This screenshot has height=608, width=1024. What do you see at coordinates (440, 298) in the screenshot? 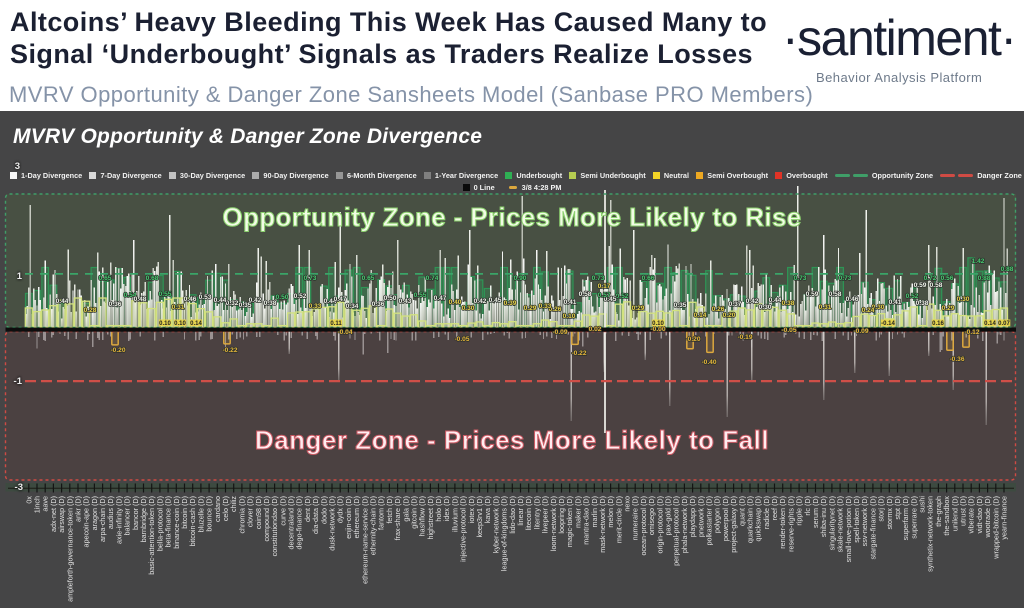
I see `svg-text: 0.47` at bounding box center [440, 298].